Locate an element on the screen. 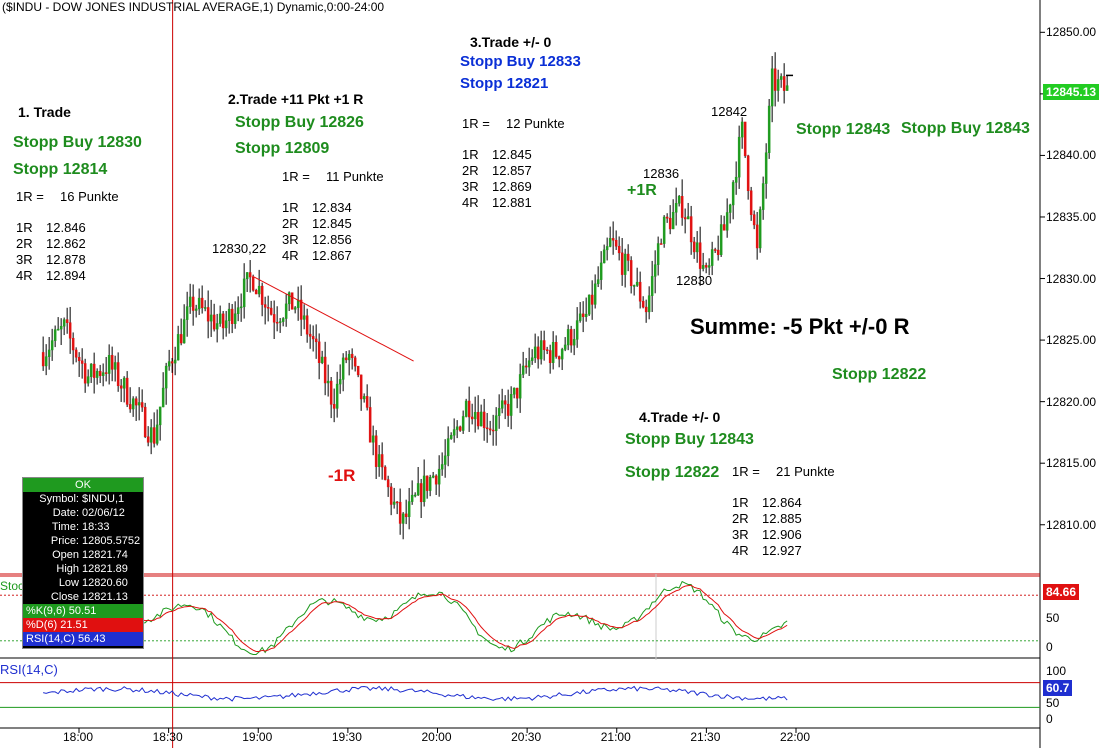 The width and height of the screenshot is (1100, 748). r-target-price: 12.869 is located at coordinates (512, 186).